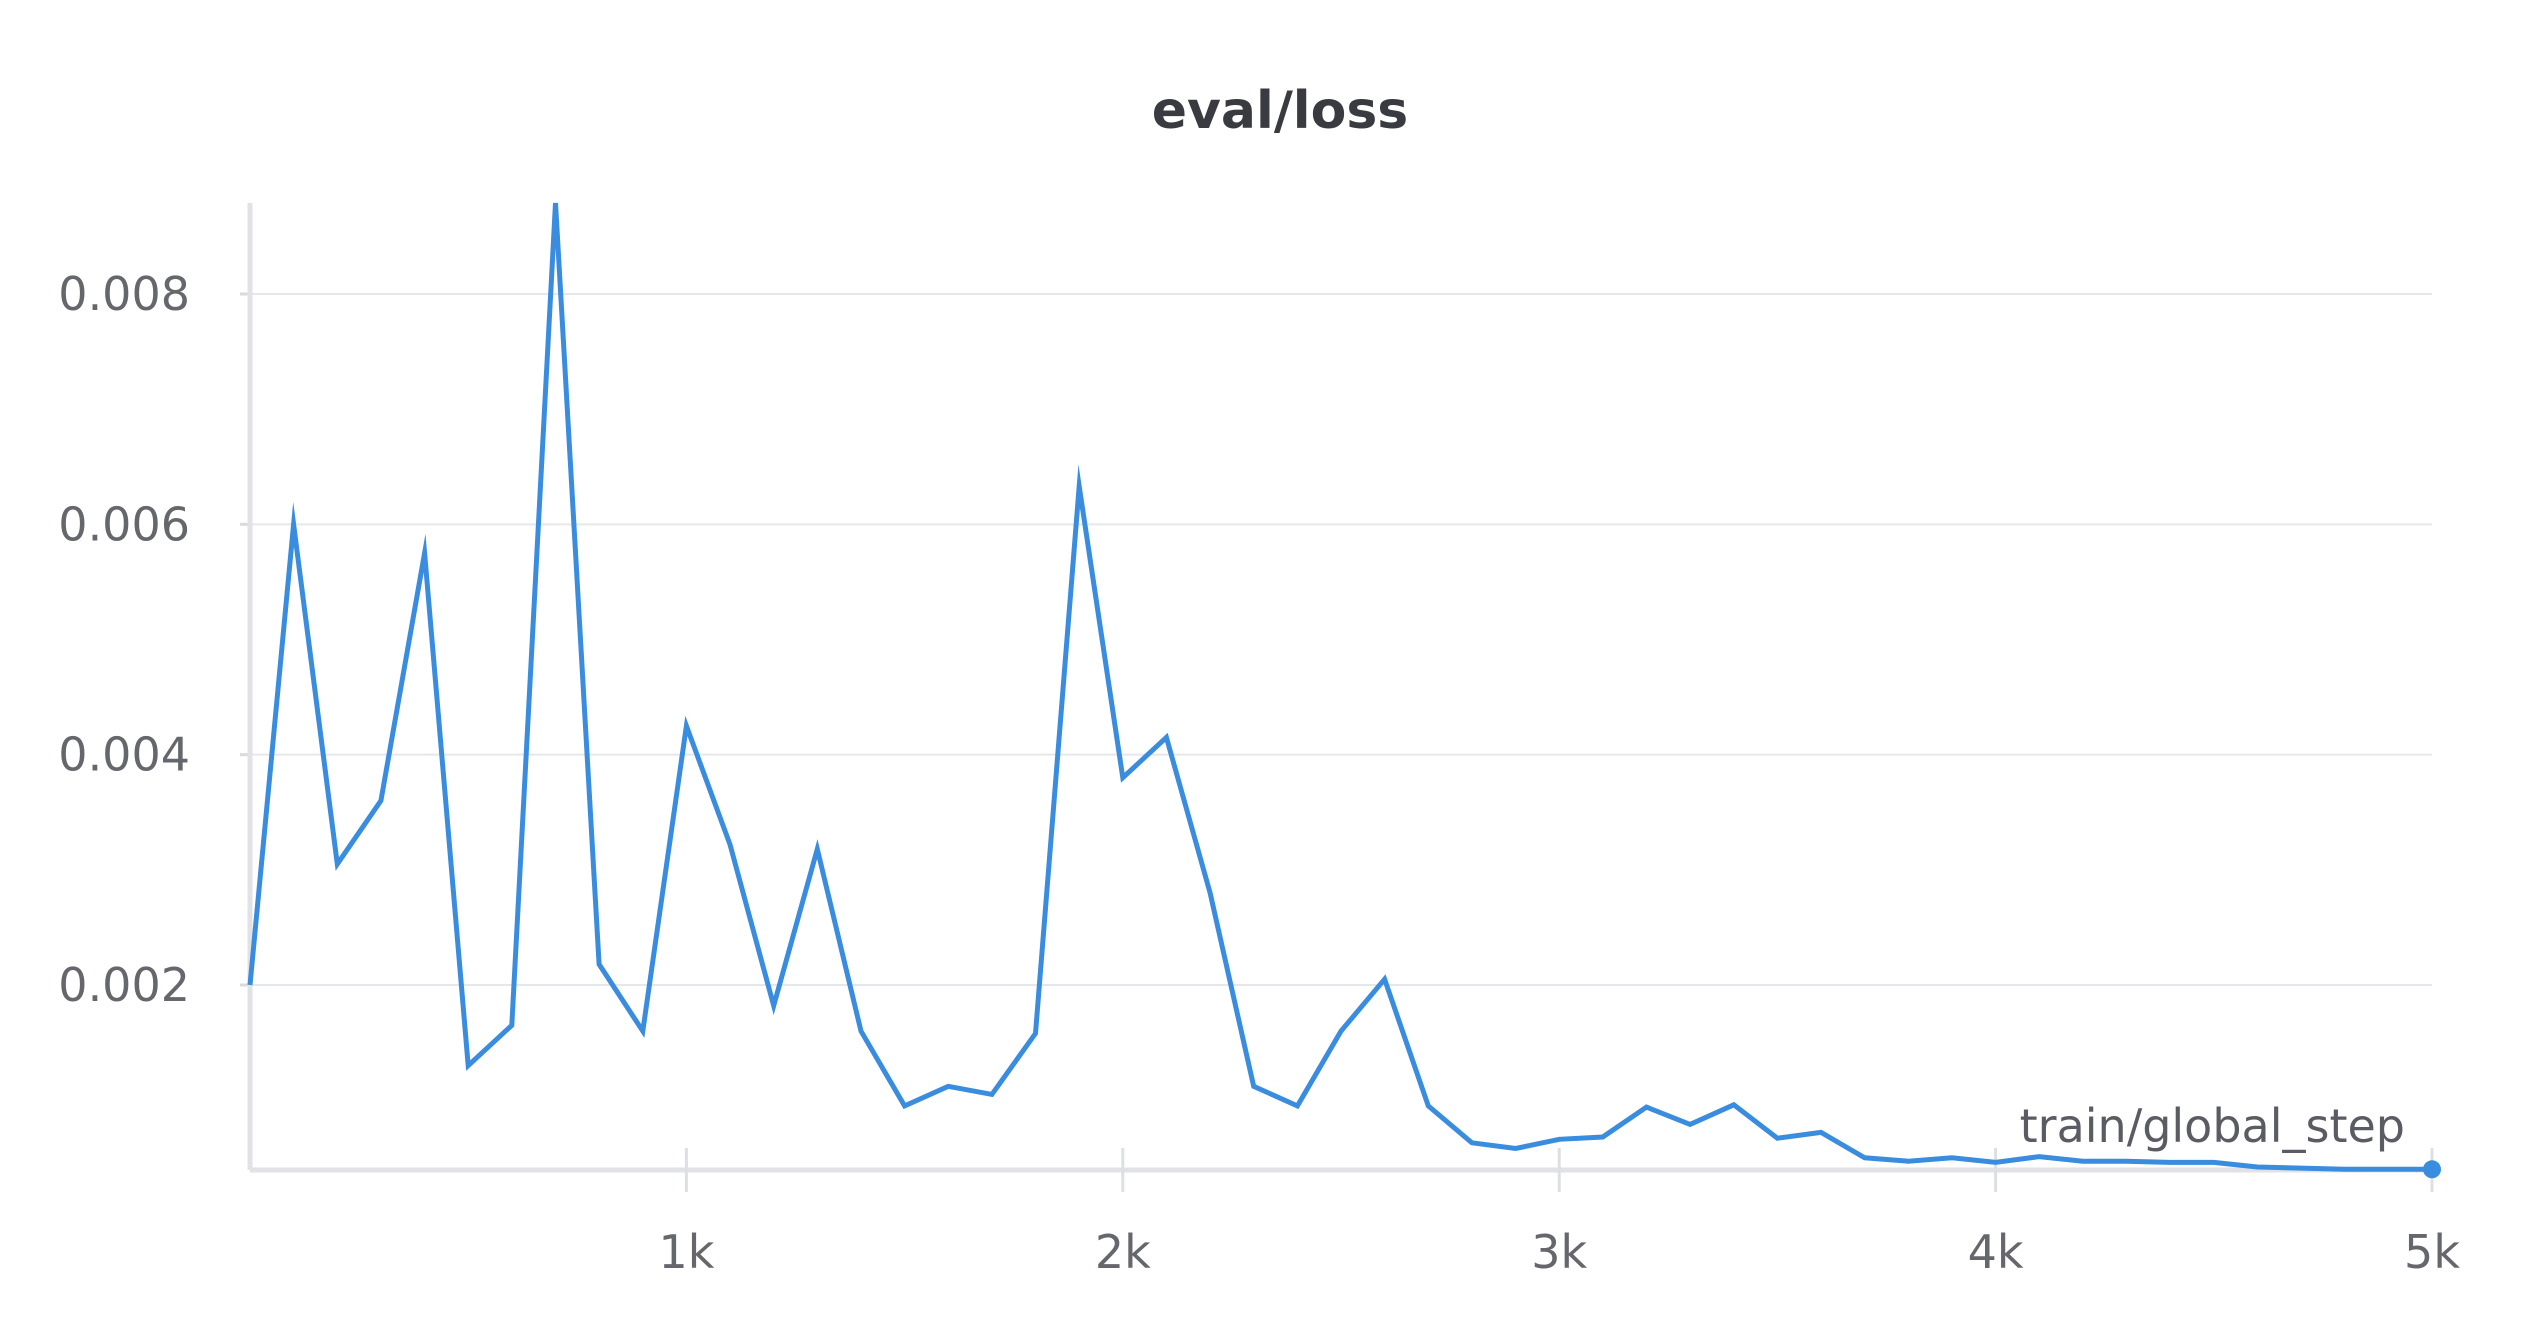 The width and height of the screenshot is (2528, 1328). What do you see at coordinates (124, 524) in the screenshot?
I see `y-tick-label: 0.006` at bounding box center [124, 524].